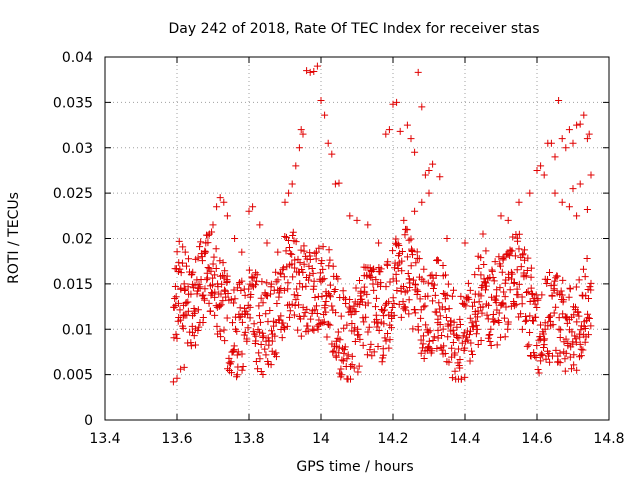 The height and width of the screenshot is (480, 640). What do you see at coordinates (176, 439) in the screenshot?
I see `x-tick-label: 13.6` at bounding box center [176, 439].